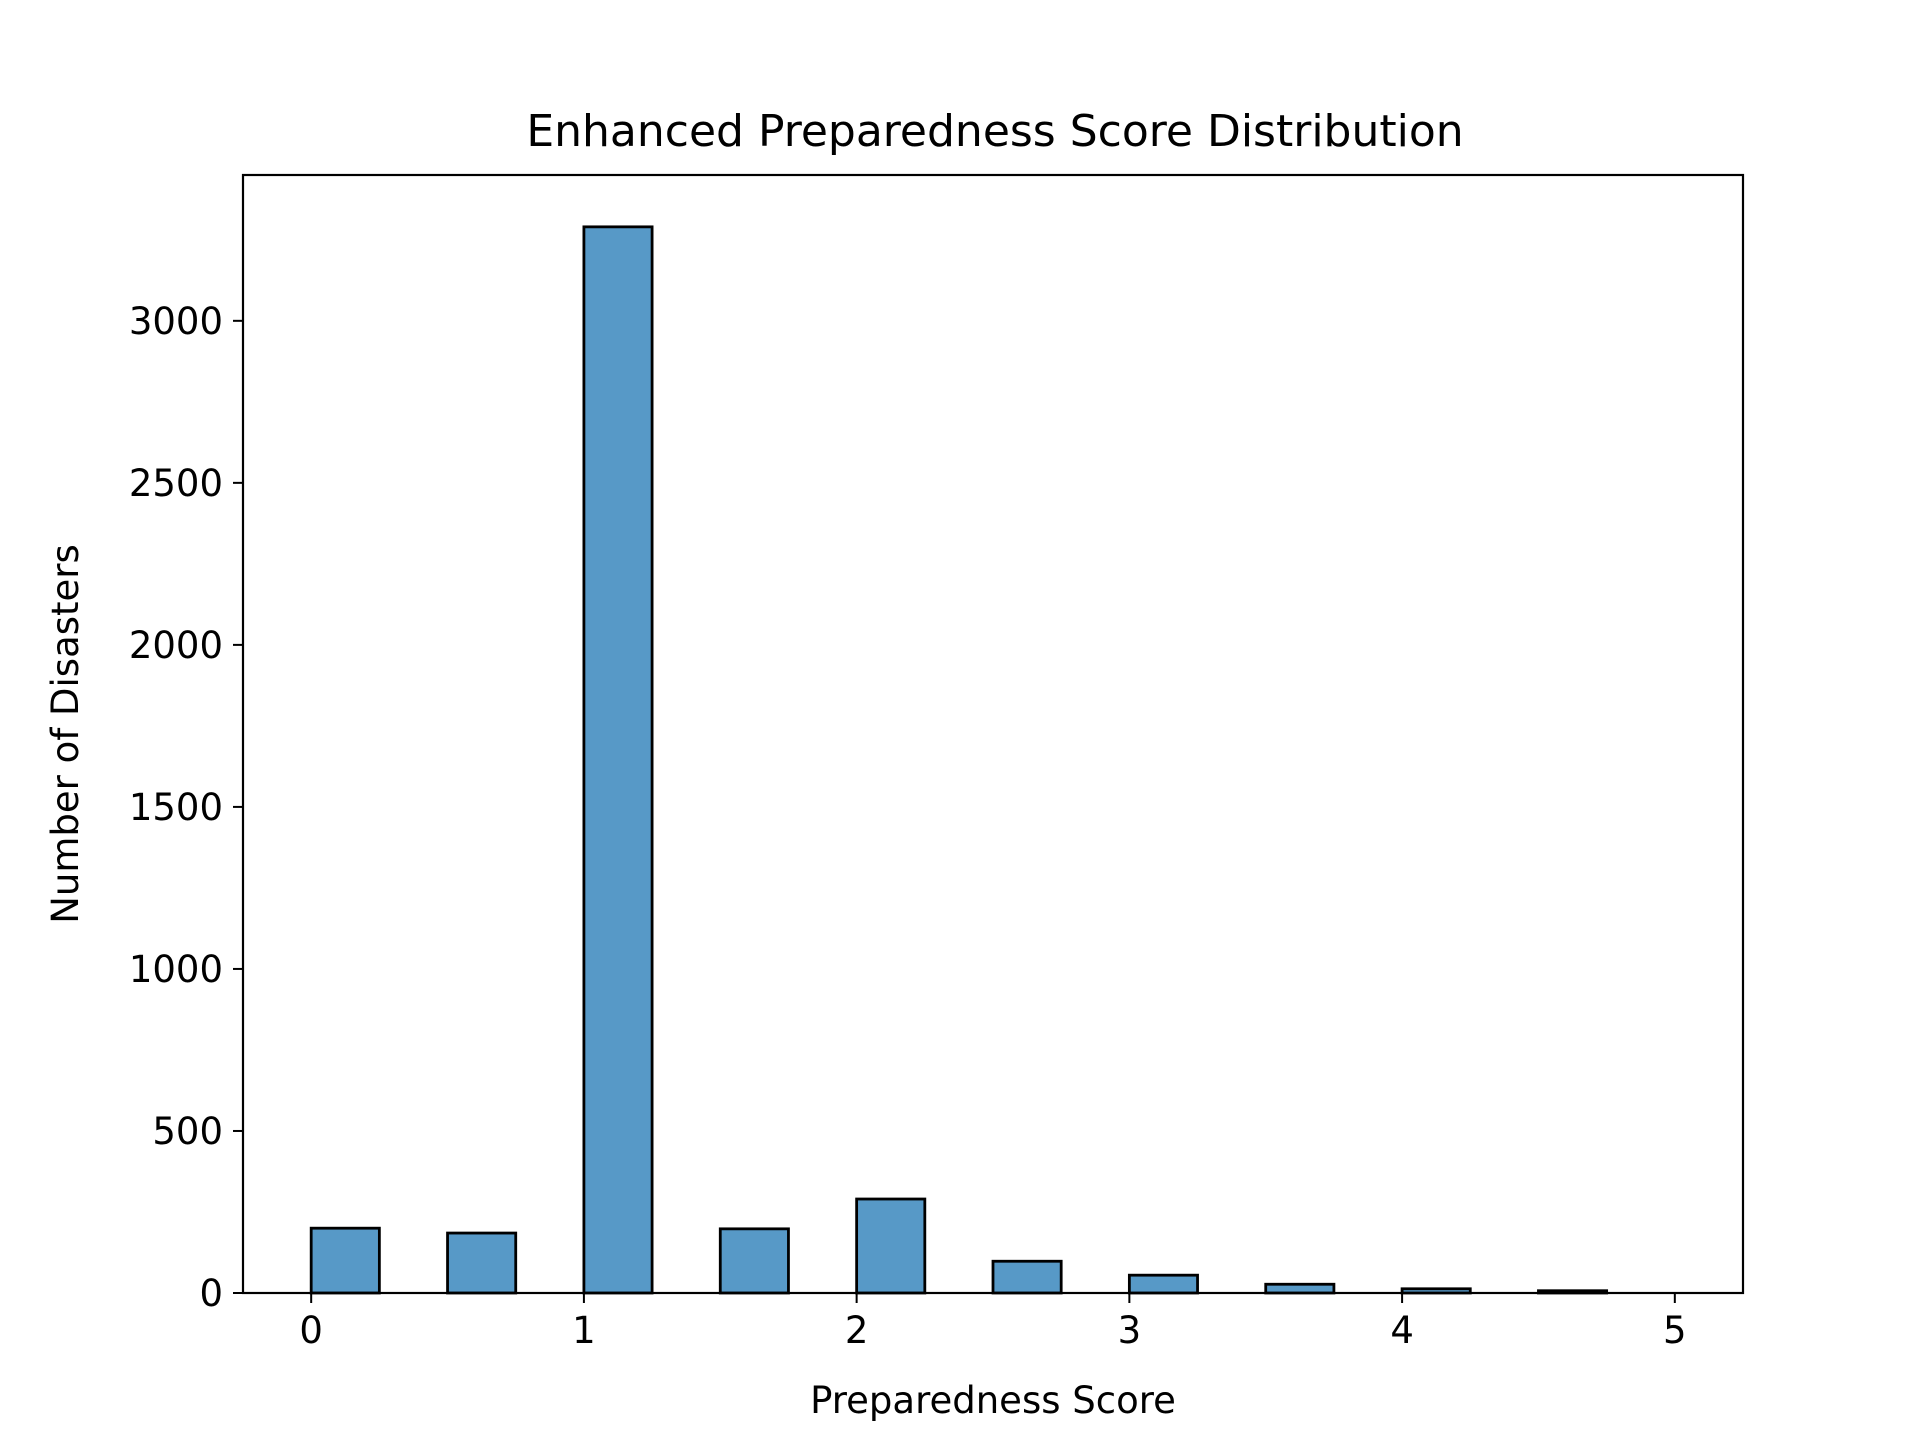 The height and width of the screenshot is (1440, 1920). Describe the element at coordinates (993, 1400) in the screenshot. I see `x-axis-label: Preparedness Score` at that location.